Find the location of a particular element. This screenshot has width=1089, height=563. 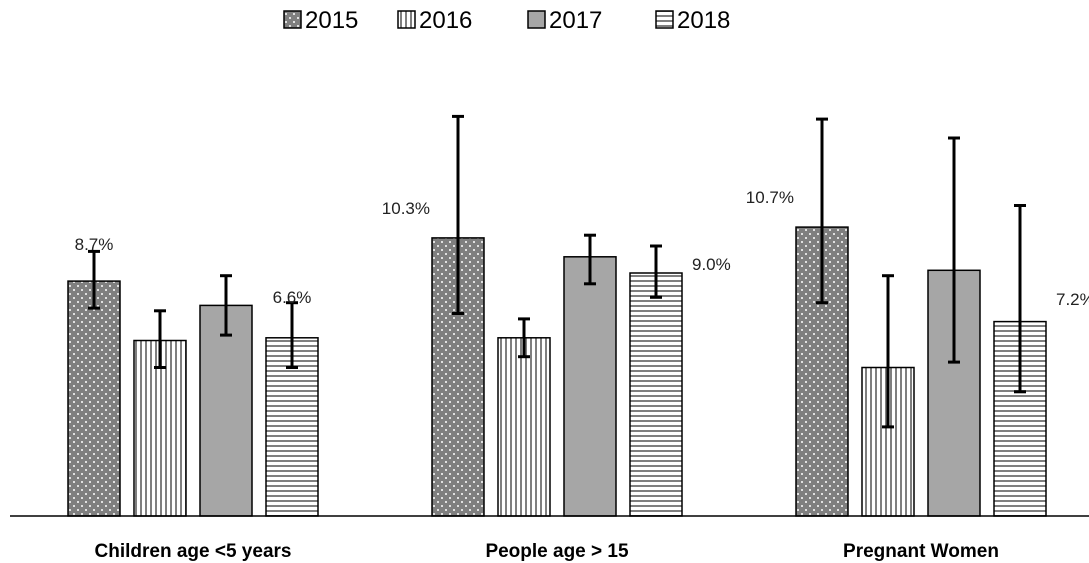

category-label-0: Children age <5 years is located at coordinates (193, 551).